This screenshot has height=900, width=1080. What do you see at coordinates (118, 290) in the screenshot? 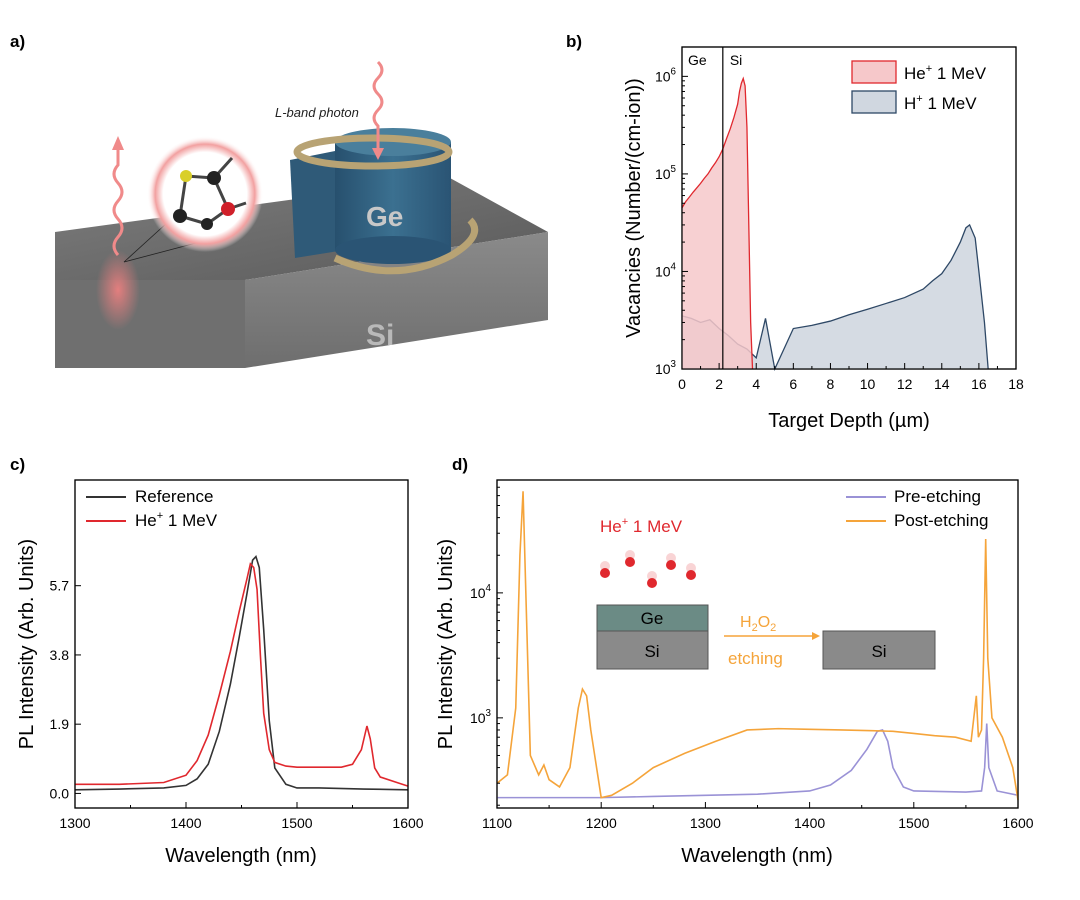
I see `emission-glow` at bounding box center [118, 290].